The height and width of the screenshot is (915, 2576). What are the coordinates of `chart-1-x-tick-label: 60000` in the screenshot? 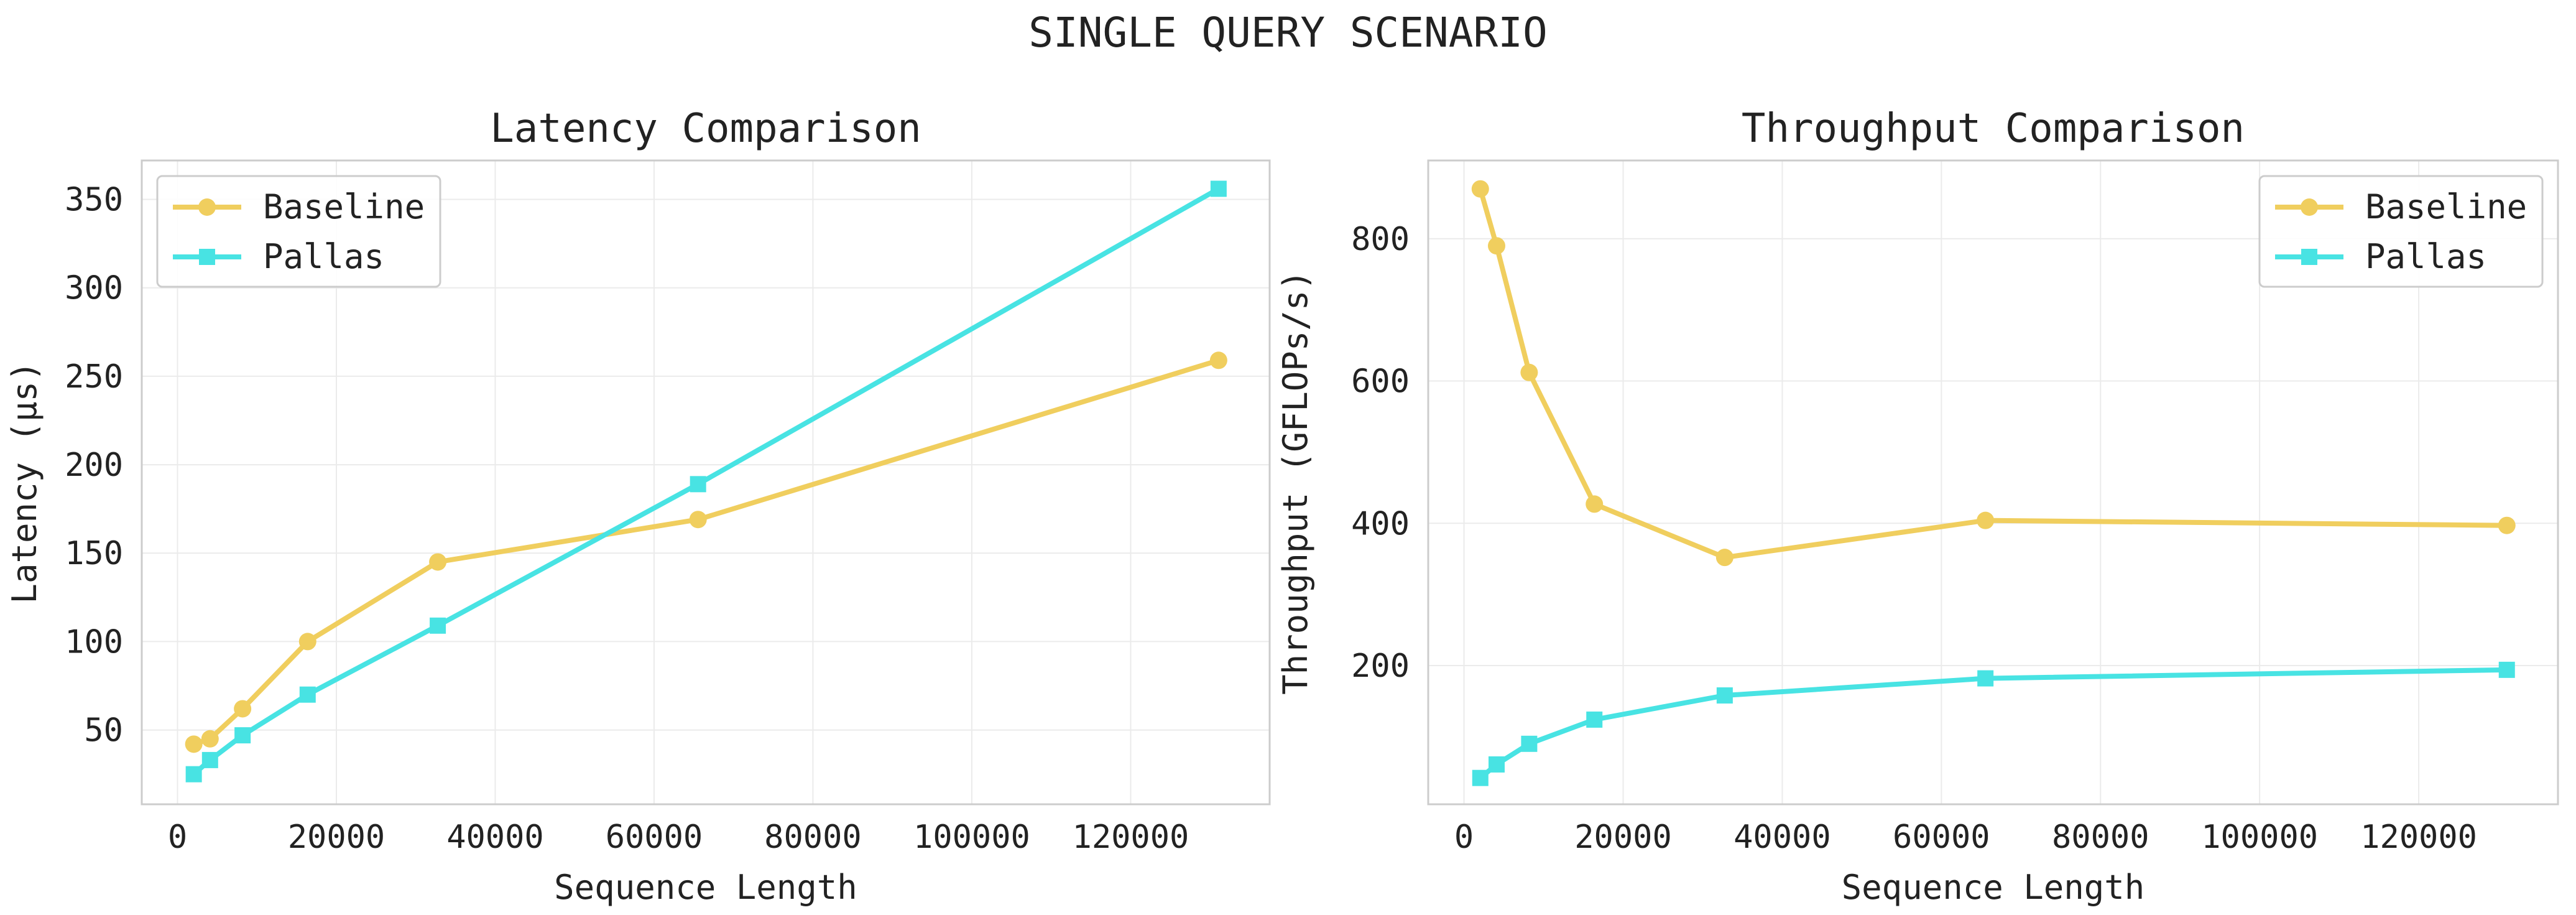 It's located at (654, 837).